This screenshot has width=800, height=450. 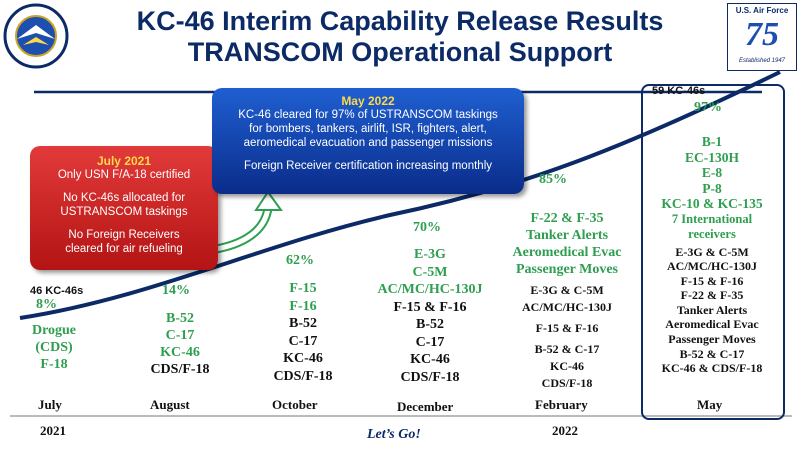 I want to click on usaf-75th-logo: U.S. Air Force 75 Established 1947, so click(x=762, y=37).